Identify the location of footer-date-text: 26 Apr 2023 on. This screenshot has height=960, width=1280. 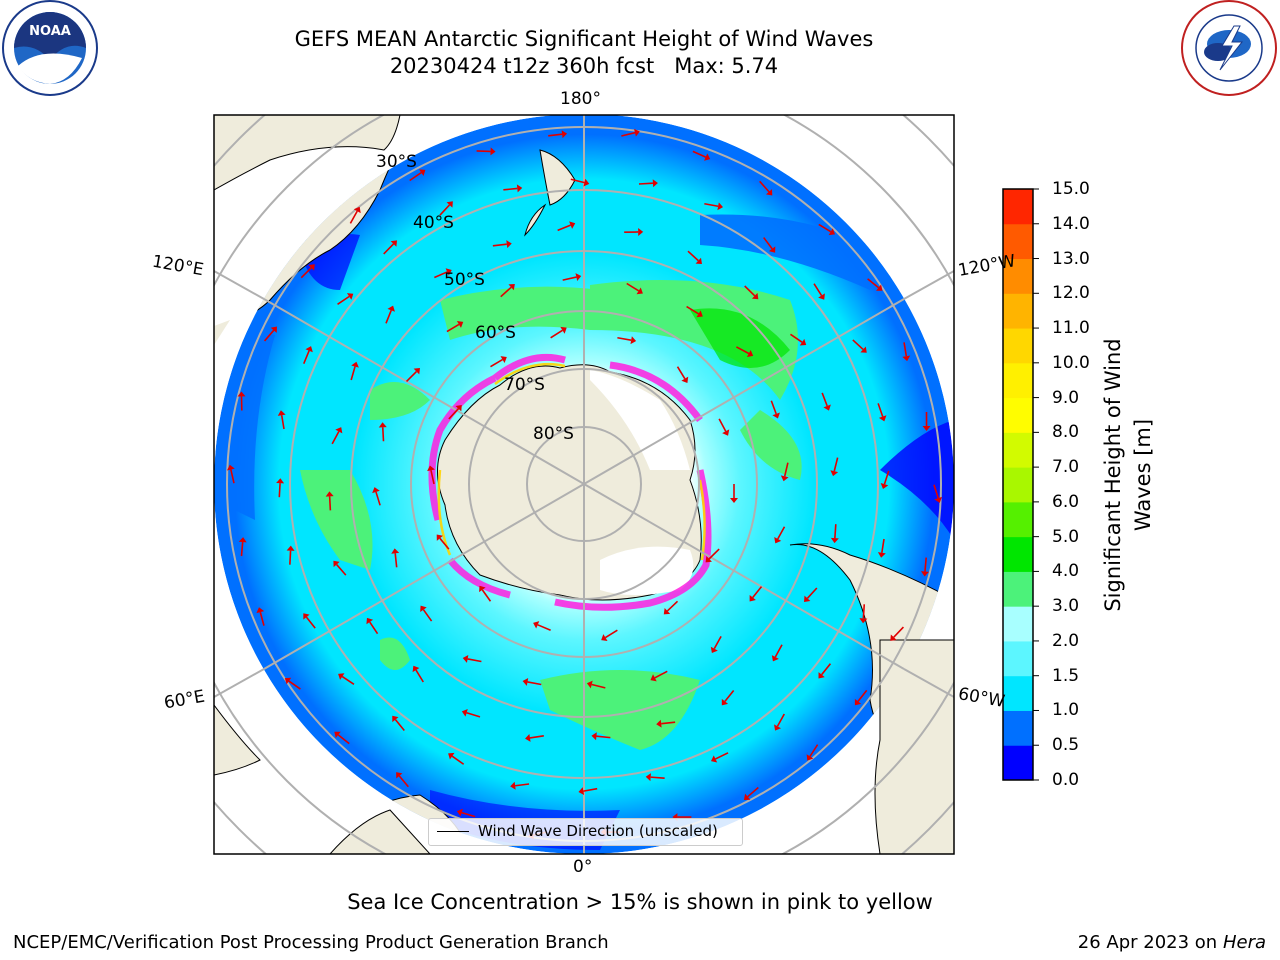
(1147, 942).